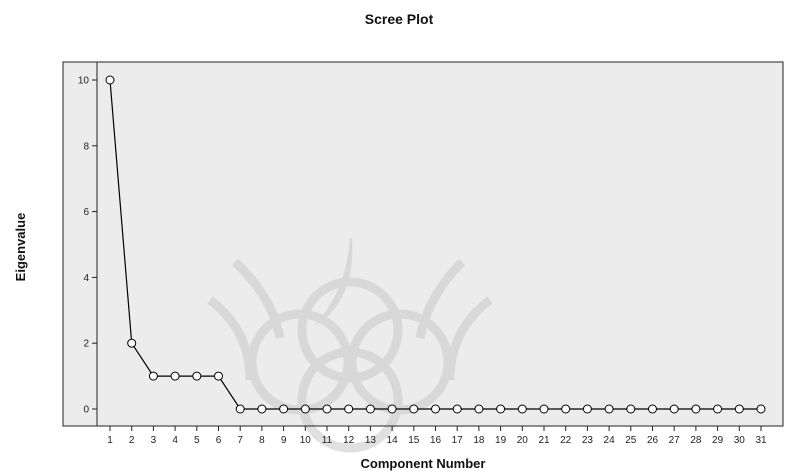 The width and height of the screenshot is (798, 473). Describe the element at coordinates (84, 81) in the screenshot. I see `y-tick-label: 10` at that location.